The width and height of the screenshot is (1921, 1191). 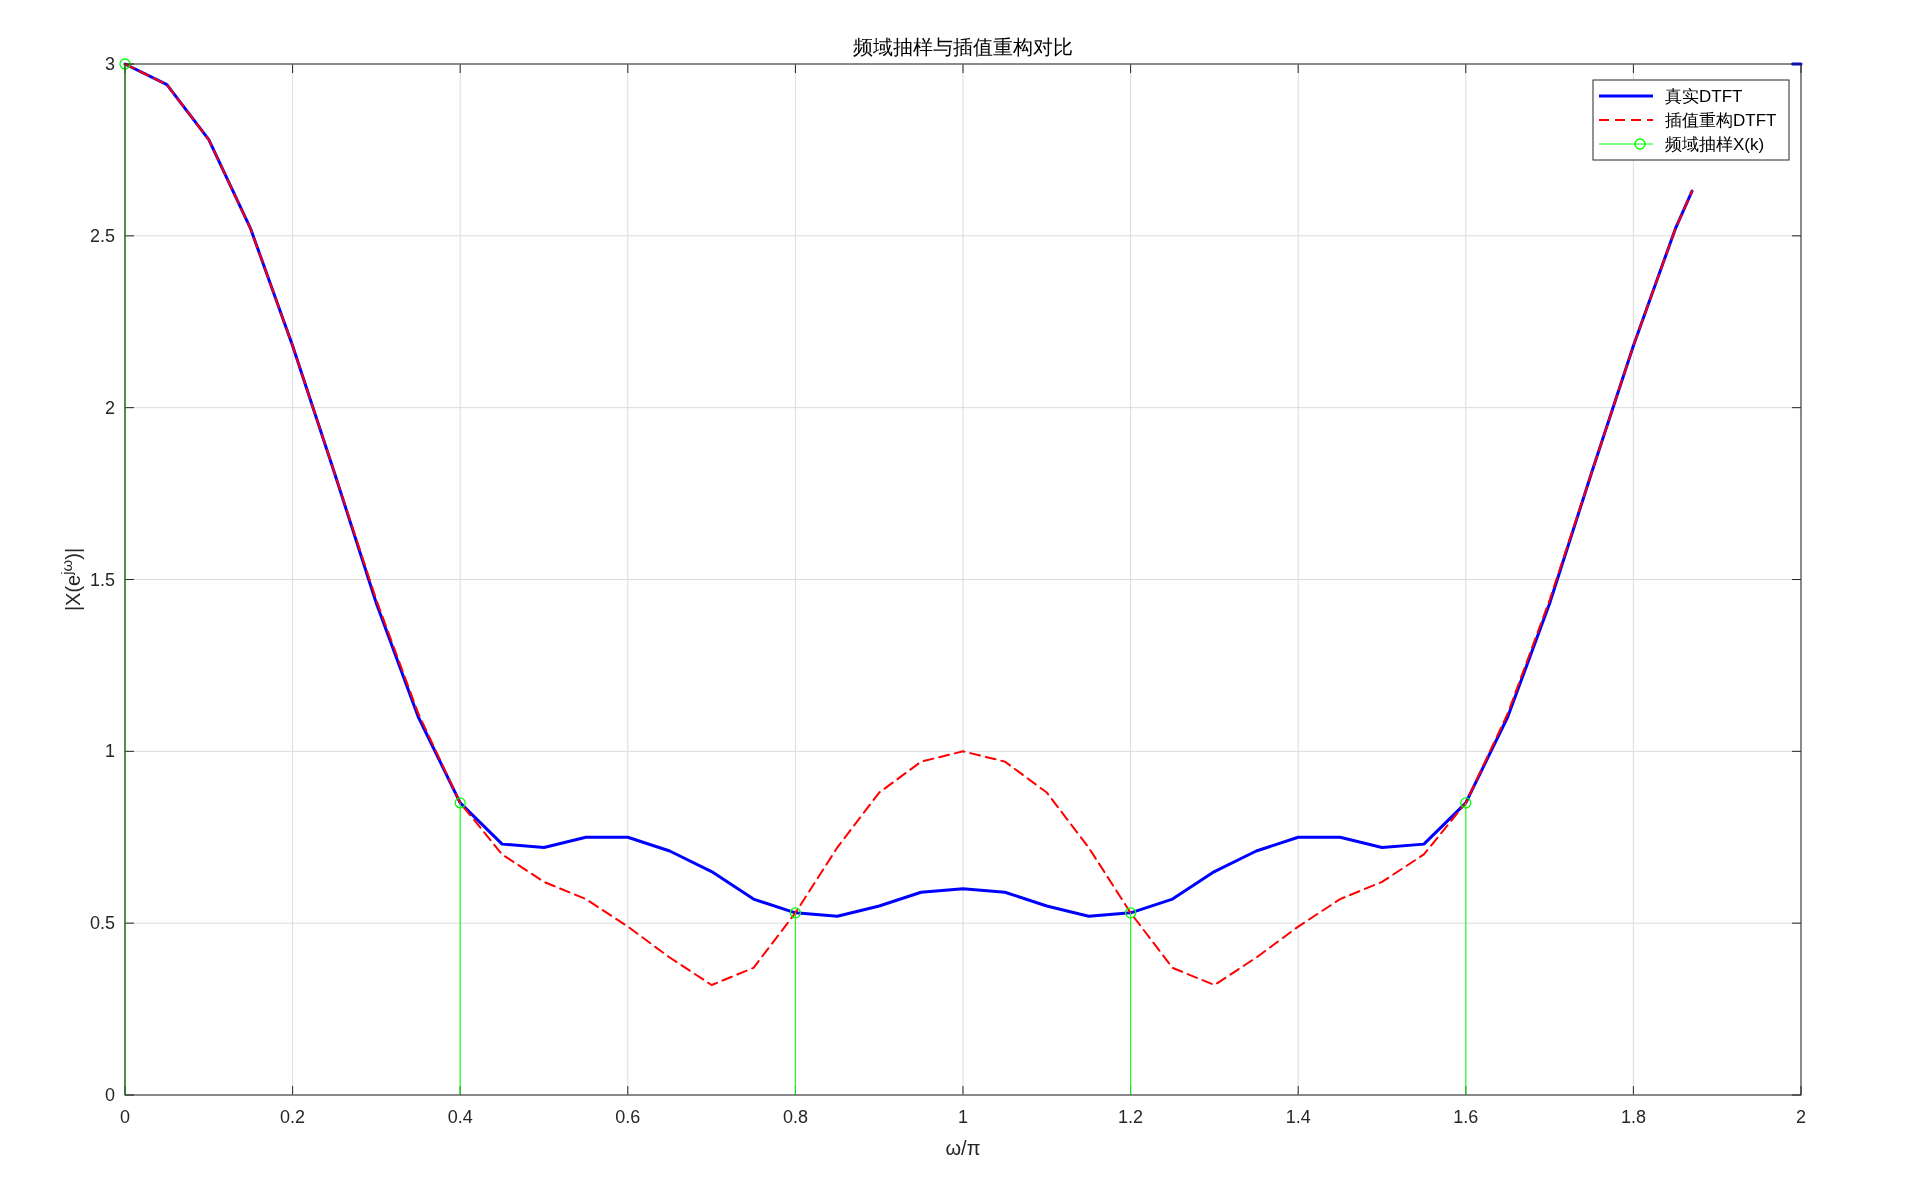 I want to click on legend-label: 插值重构DTFT, so click(x=1721, y=120).